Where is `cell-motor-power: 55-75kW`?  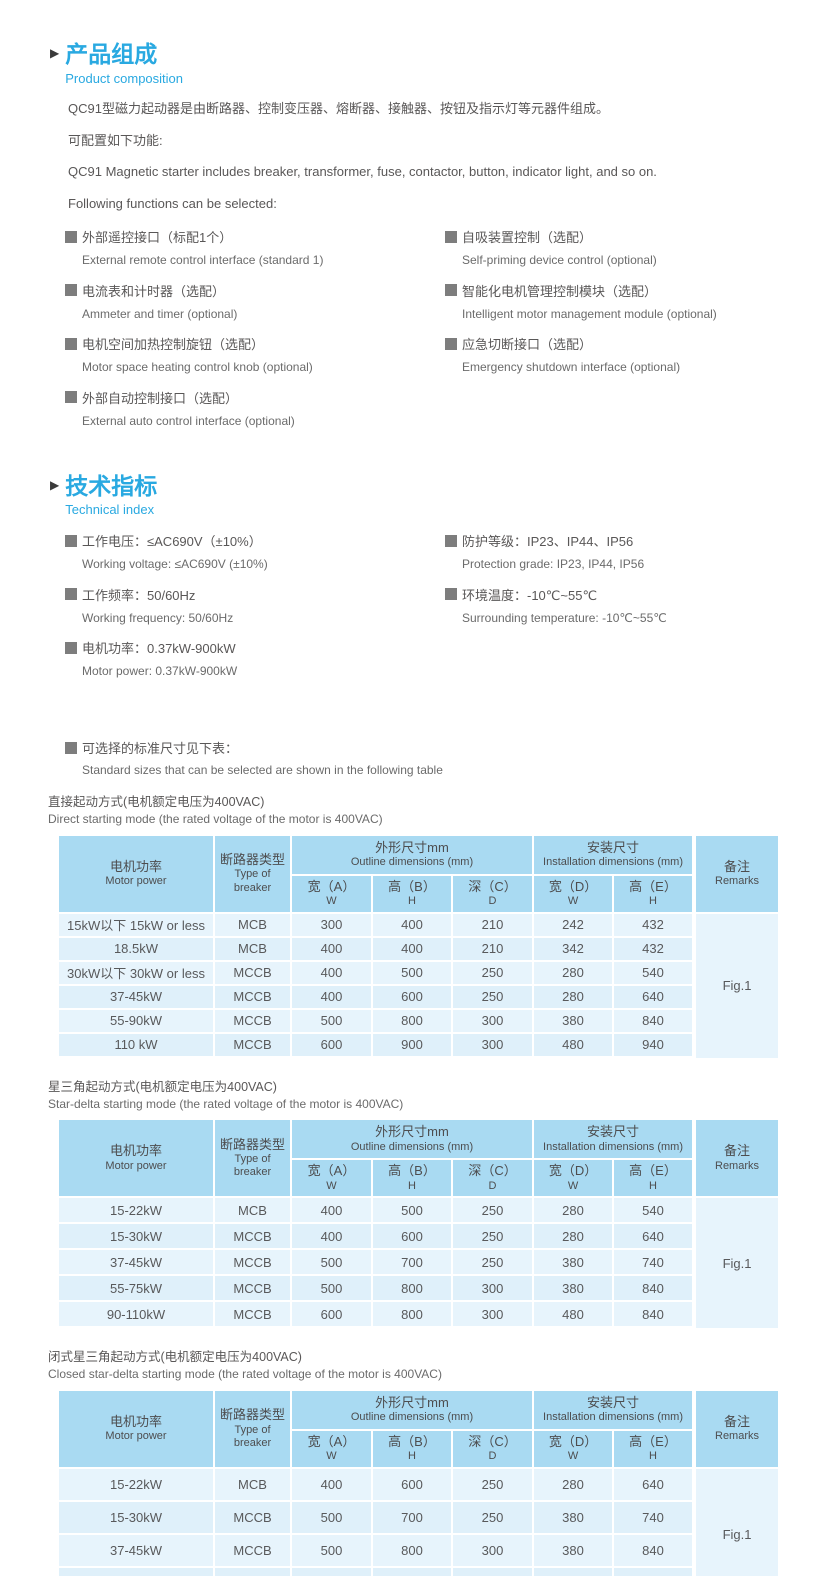 cell-motor-power: 55-75kW is located at coordinates (136, 1288).